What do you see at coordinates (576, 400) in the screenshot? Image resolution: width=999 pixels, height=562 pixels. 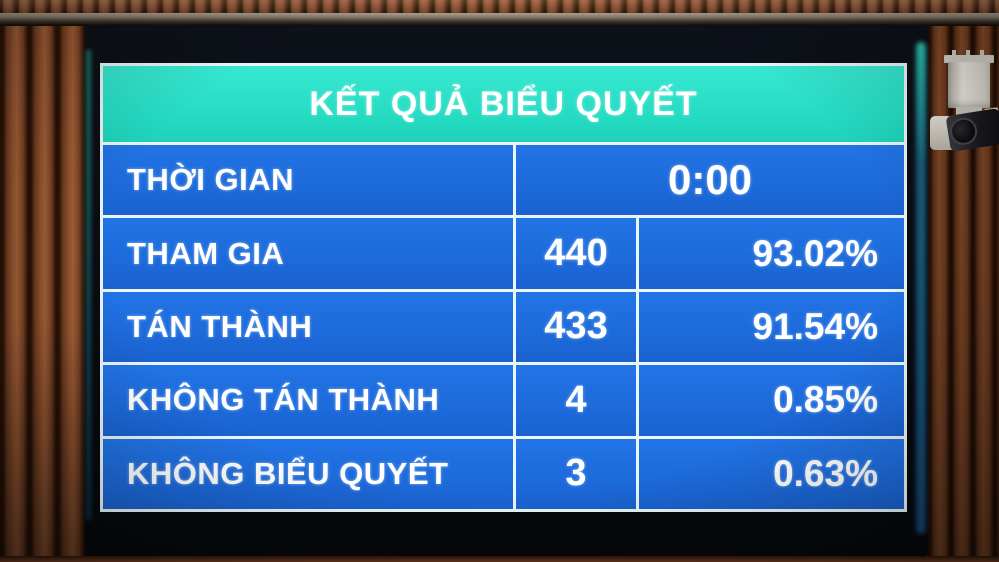 I see `row-khong-tan-thanh-count: 4` at bounding box center [576, 400].